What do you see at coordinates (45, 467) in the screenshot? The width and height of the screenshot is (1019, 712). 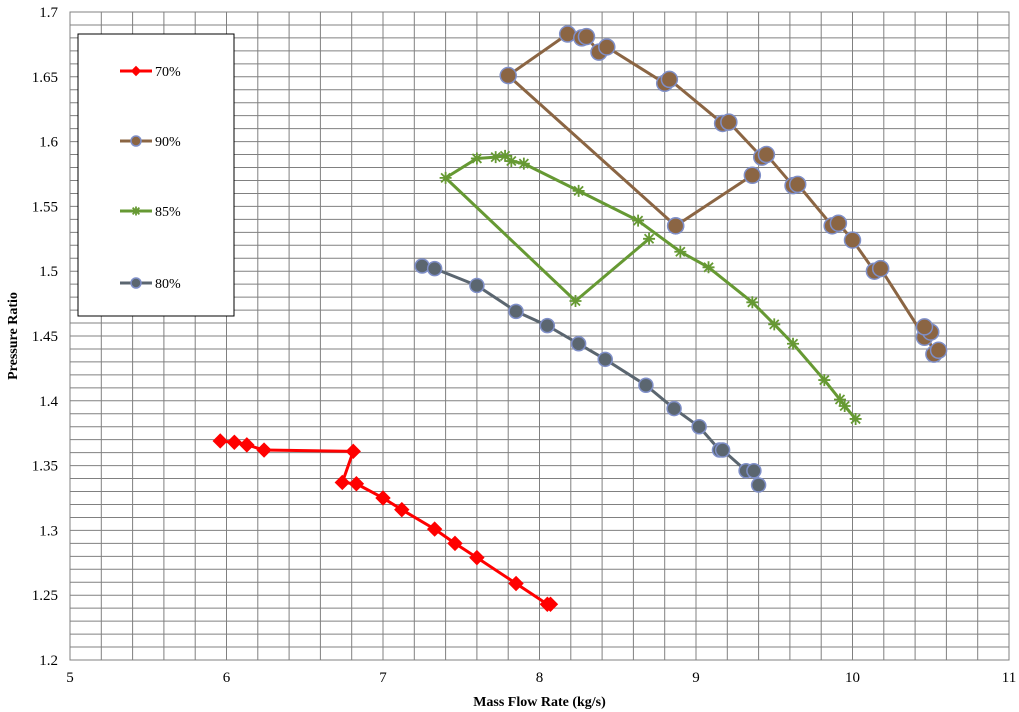 I see `y-tick-label: 1.35` at bounding box center [45, 467].